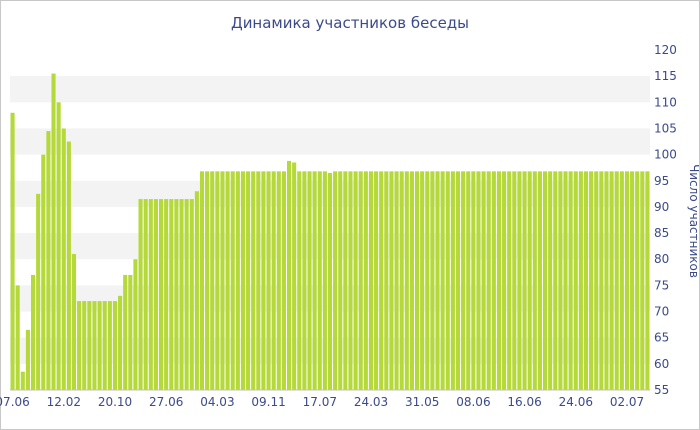 The height and width of the screenshot is (430, 700). What do you see at coordinates (665, 102) in the screenshot?
I see `y-tick-label: 110` at bounding box center [665, 102].